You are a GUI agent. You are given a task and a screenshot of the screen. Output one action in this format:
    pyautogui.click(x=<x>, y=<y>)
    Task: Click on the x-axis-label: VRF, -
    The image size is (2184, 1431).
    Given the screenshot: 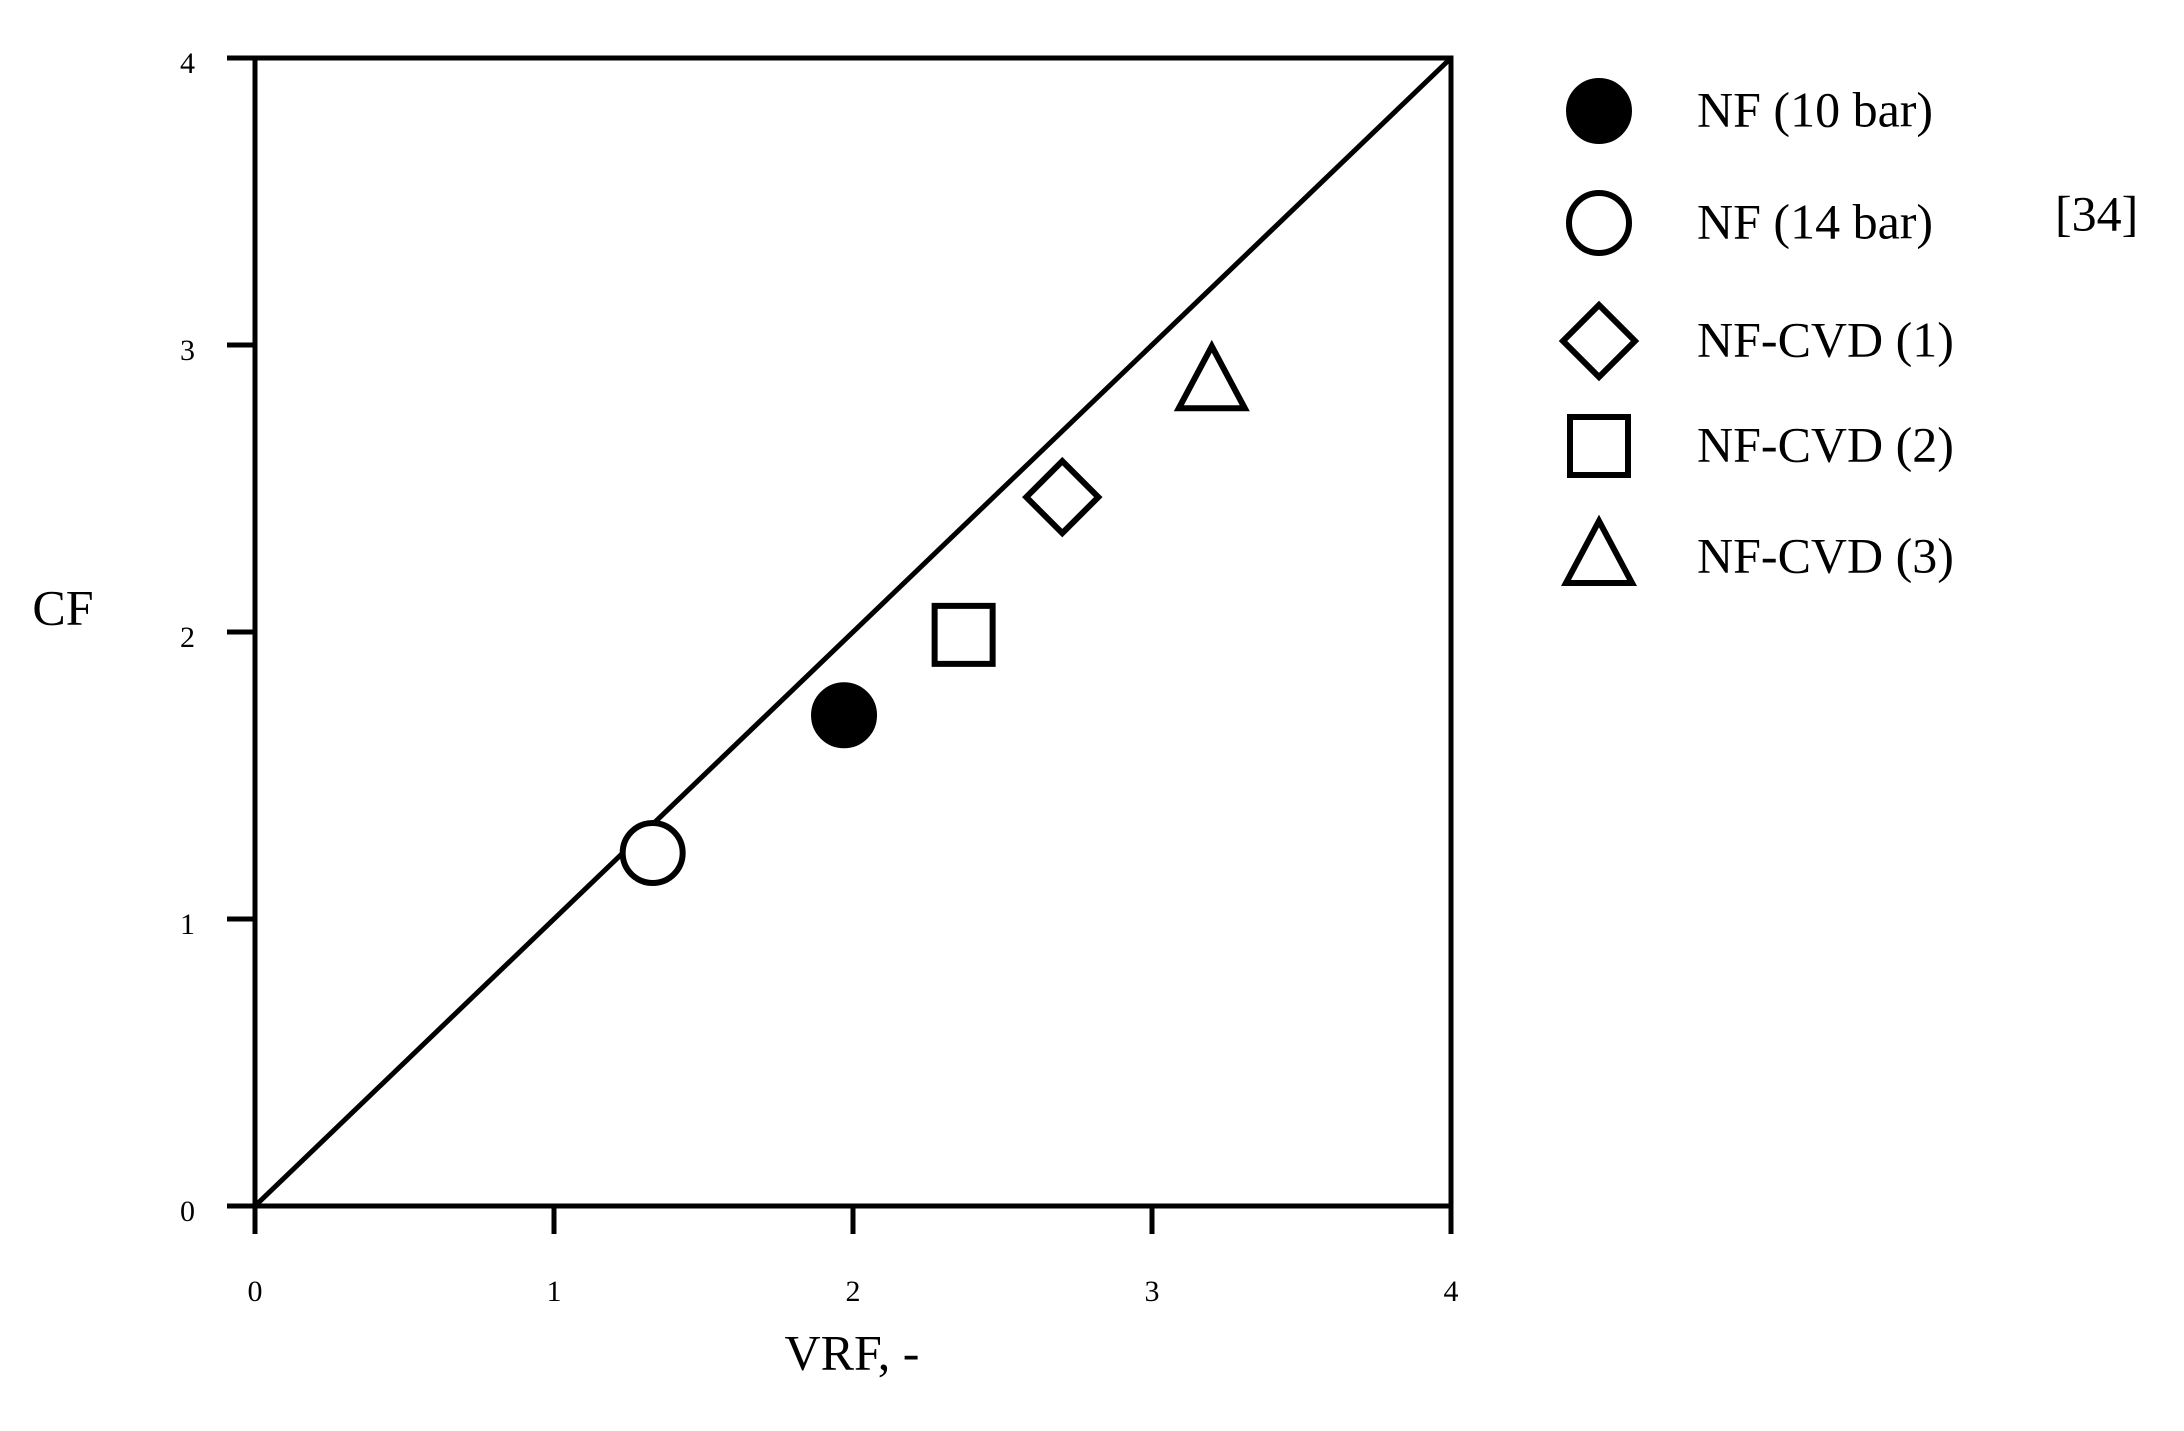 What is the action you would take?
    pyautogui.click(x=852, y=1352)
    